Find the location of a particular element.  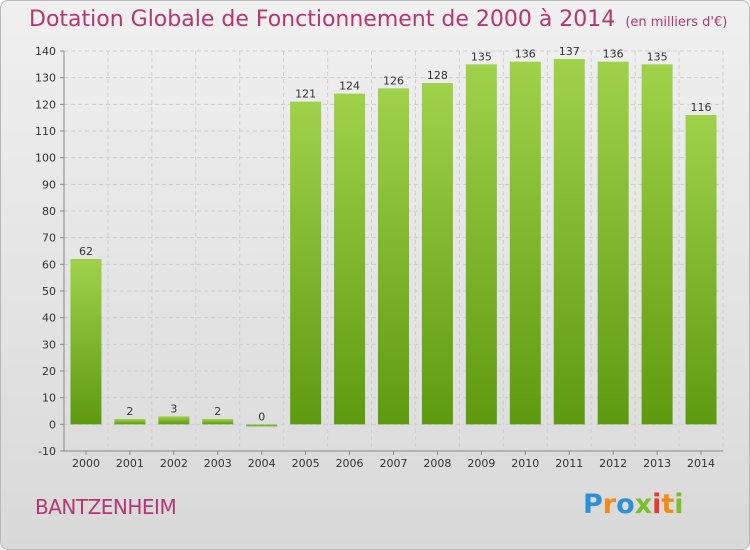

x-tick-label: 2007 is located at coordinates (394, 463).